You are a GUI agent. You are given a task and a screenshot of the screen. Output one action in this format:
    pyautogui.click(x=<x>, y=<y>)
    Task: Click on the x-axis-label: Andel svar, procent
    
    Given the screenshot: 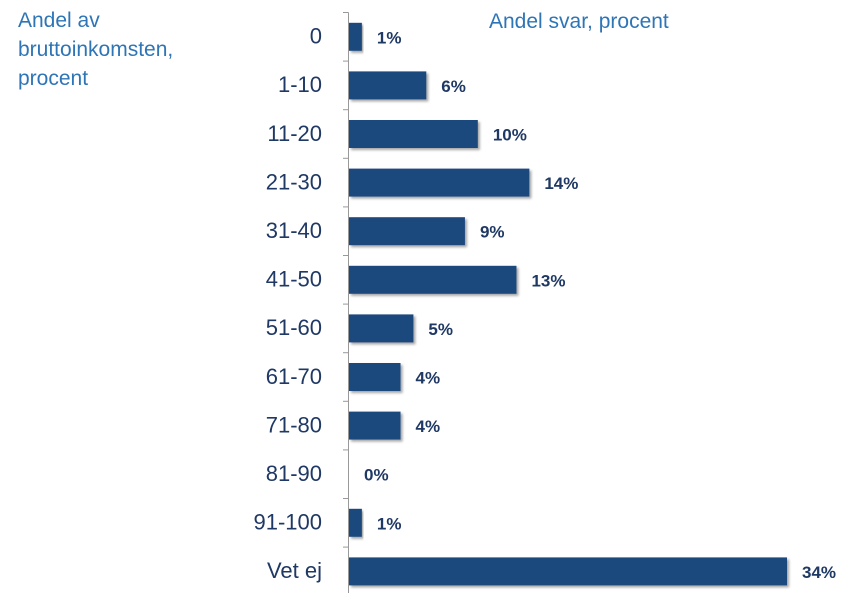 What is the action you would take?
    pyautogui.click(x=579, y=21)
    